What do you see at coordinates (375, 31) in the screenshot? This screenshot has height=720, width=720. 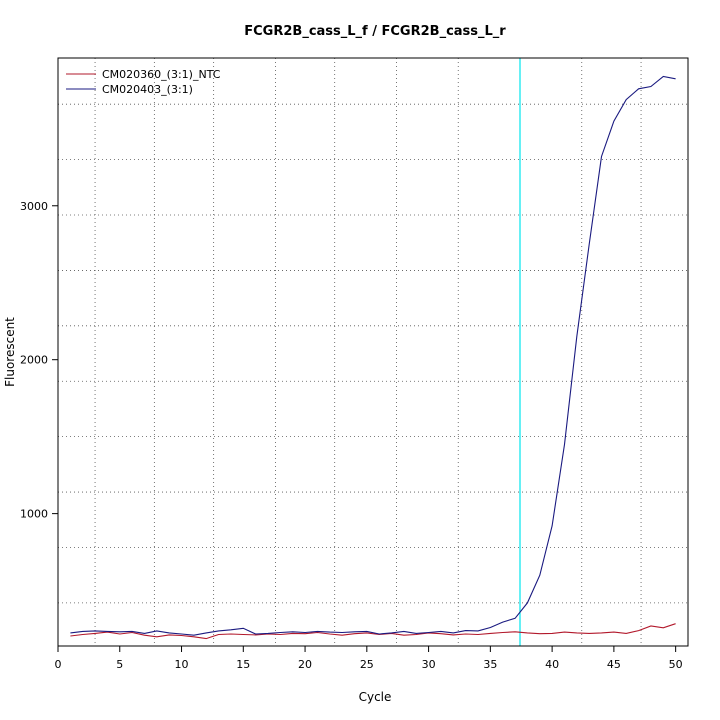 I see `chart-title: FCGR2B_cass_L_f / FCGR2B_cass_L_r` at bounding box center [375, 31].